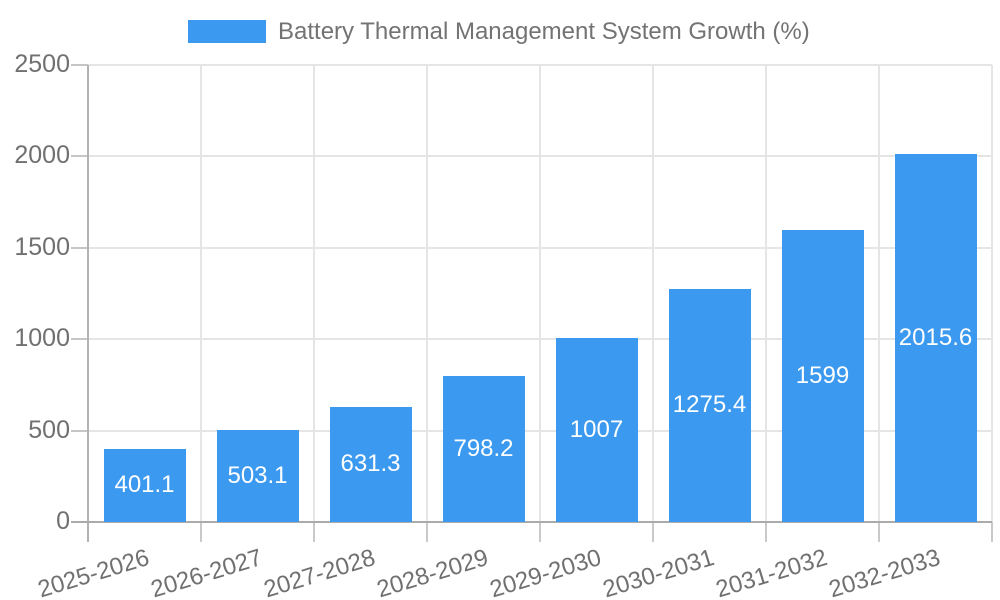 This screenshot has height=600, width=1000. I want to click on bar-2026-2027, so click(257, 476).